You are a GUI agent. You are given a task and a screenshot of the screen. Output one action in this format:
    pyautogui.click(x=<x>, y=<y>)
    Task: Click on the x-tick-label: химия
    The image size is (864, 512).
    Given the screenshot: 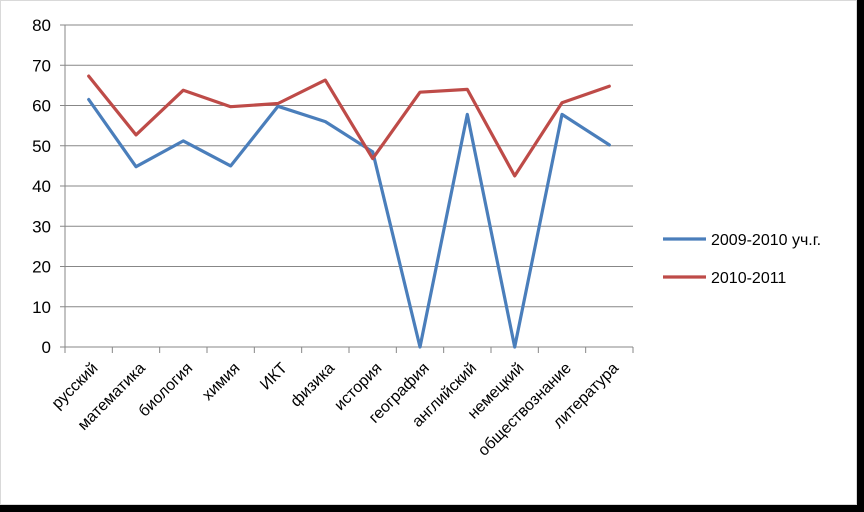 What is the action you would take?
    pyautogui.click(x=221, y=382)
    